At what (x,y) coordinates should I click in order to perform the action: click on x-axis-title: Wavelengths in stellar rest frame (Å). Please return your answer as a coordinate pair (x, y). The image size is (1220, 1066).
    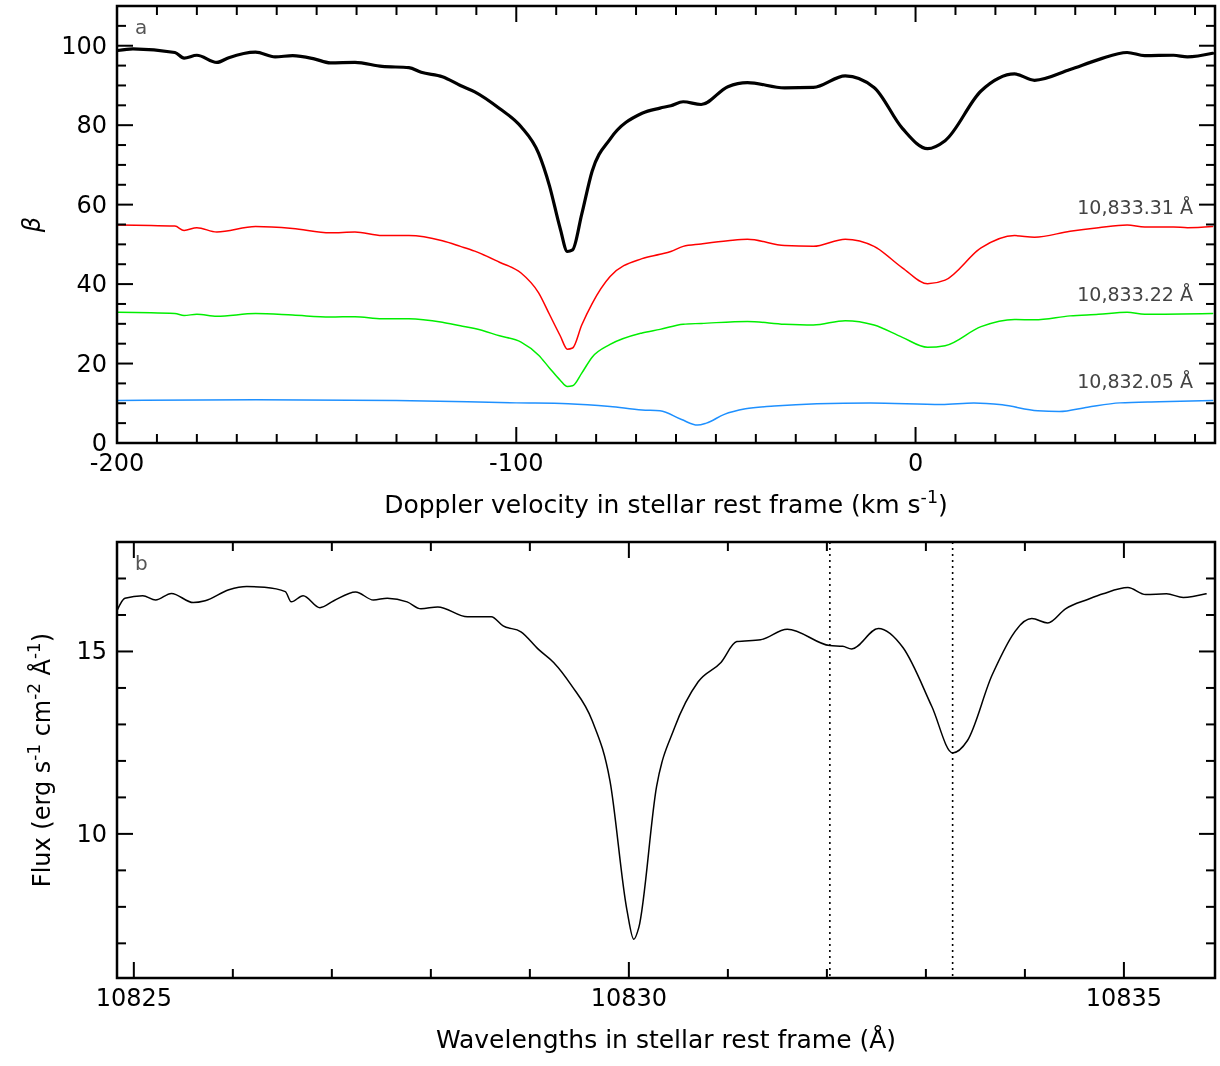
    Looking at the image, I should click on (666, 1039).